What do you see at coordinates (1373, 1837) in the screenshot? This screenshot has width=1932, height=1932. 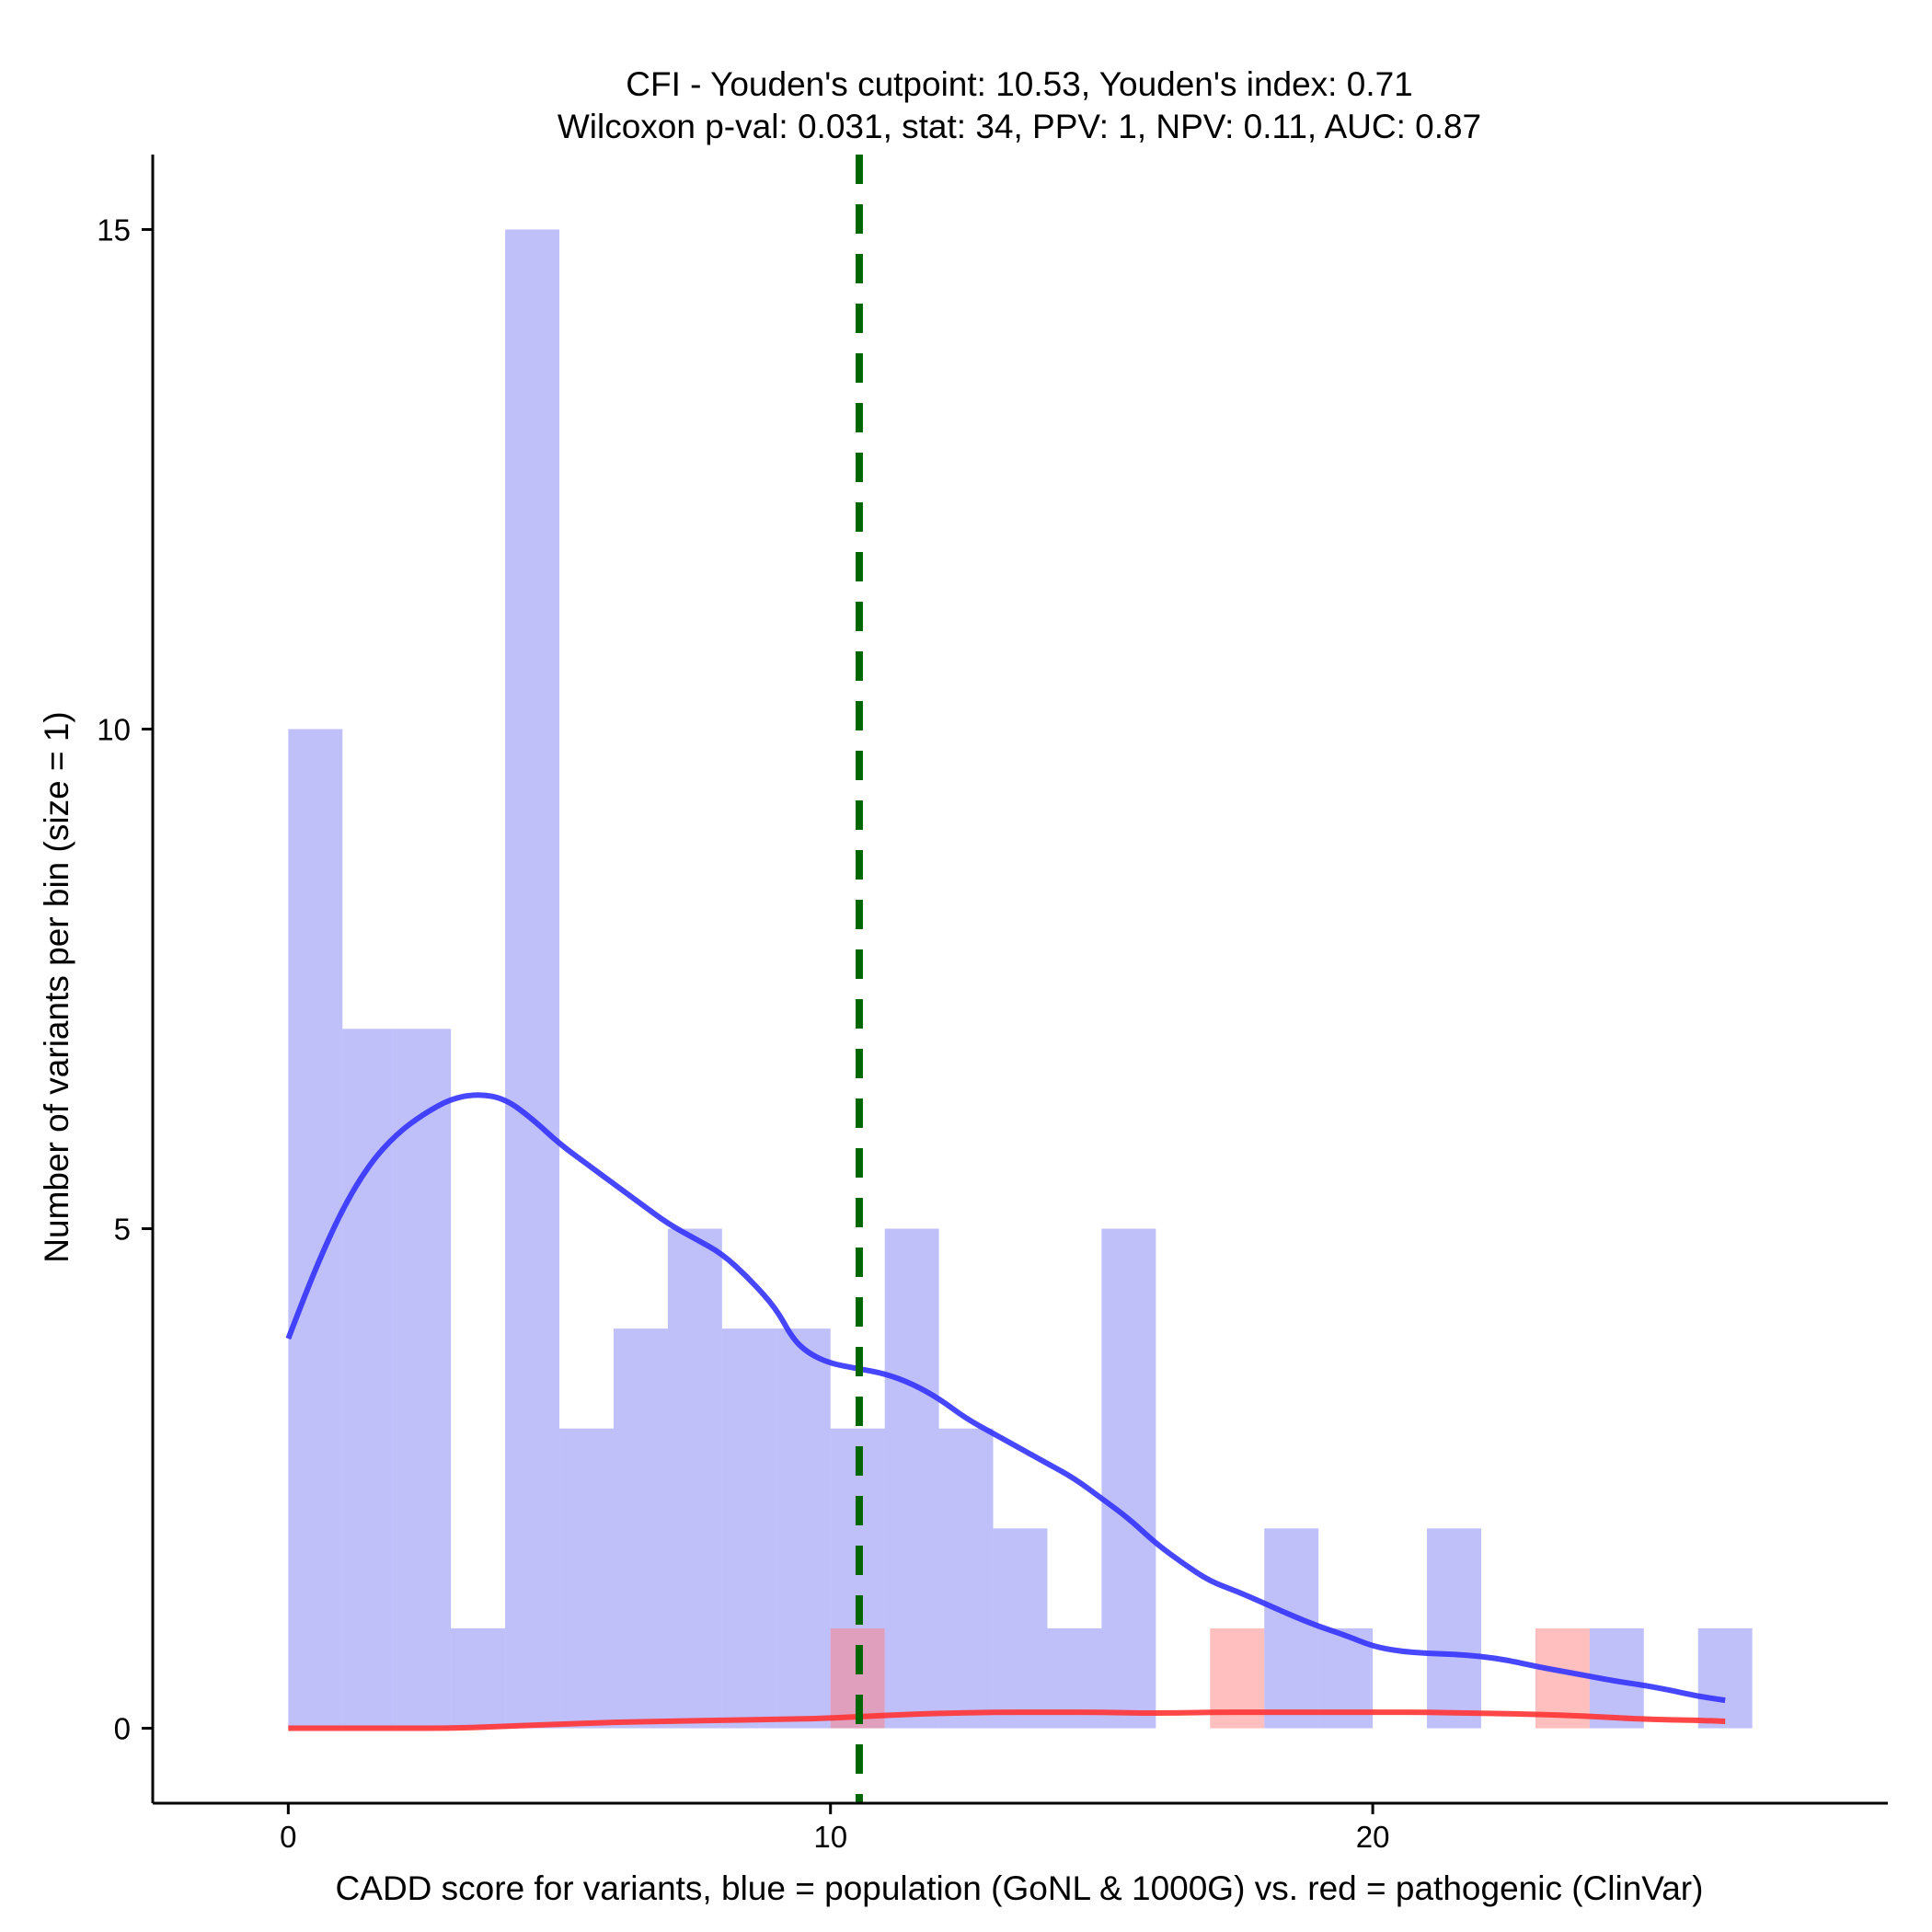 I see `x-tick-label: 20` at bounding box center [1373, 1837].